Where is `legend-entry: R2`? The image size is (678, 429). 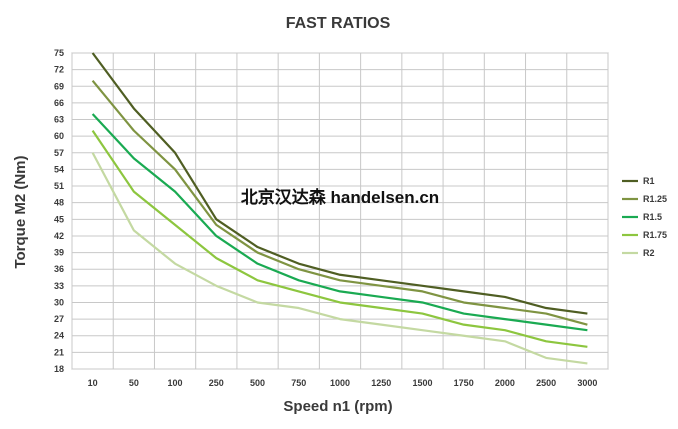 legend-entry: R2 is located at coordinates (649, 253).